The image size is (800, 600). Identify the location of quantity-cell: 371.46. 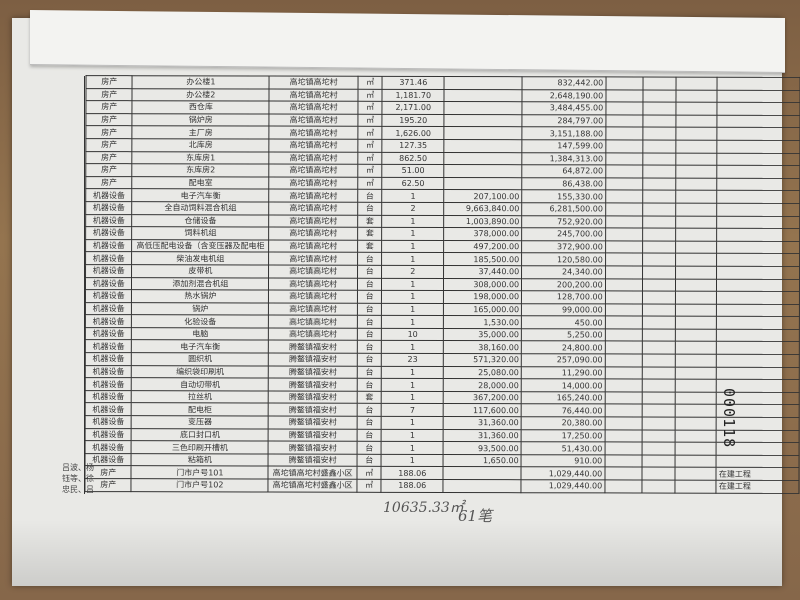
(413, 83).